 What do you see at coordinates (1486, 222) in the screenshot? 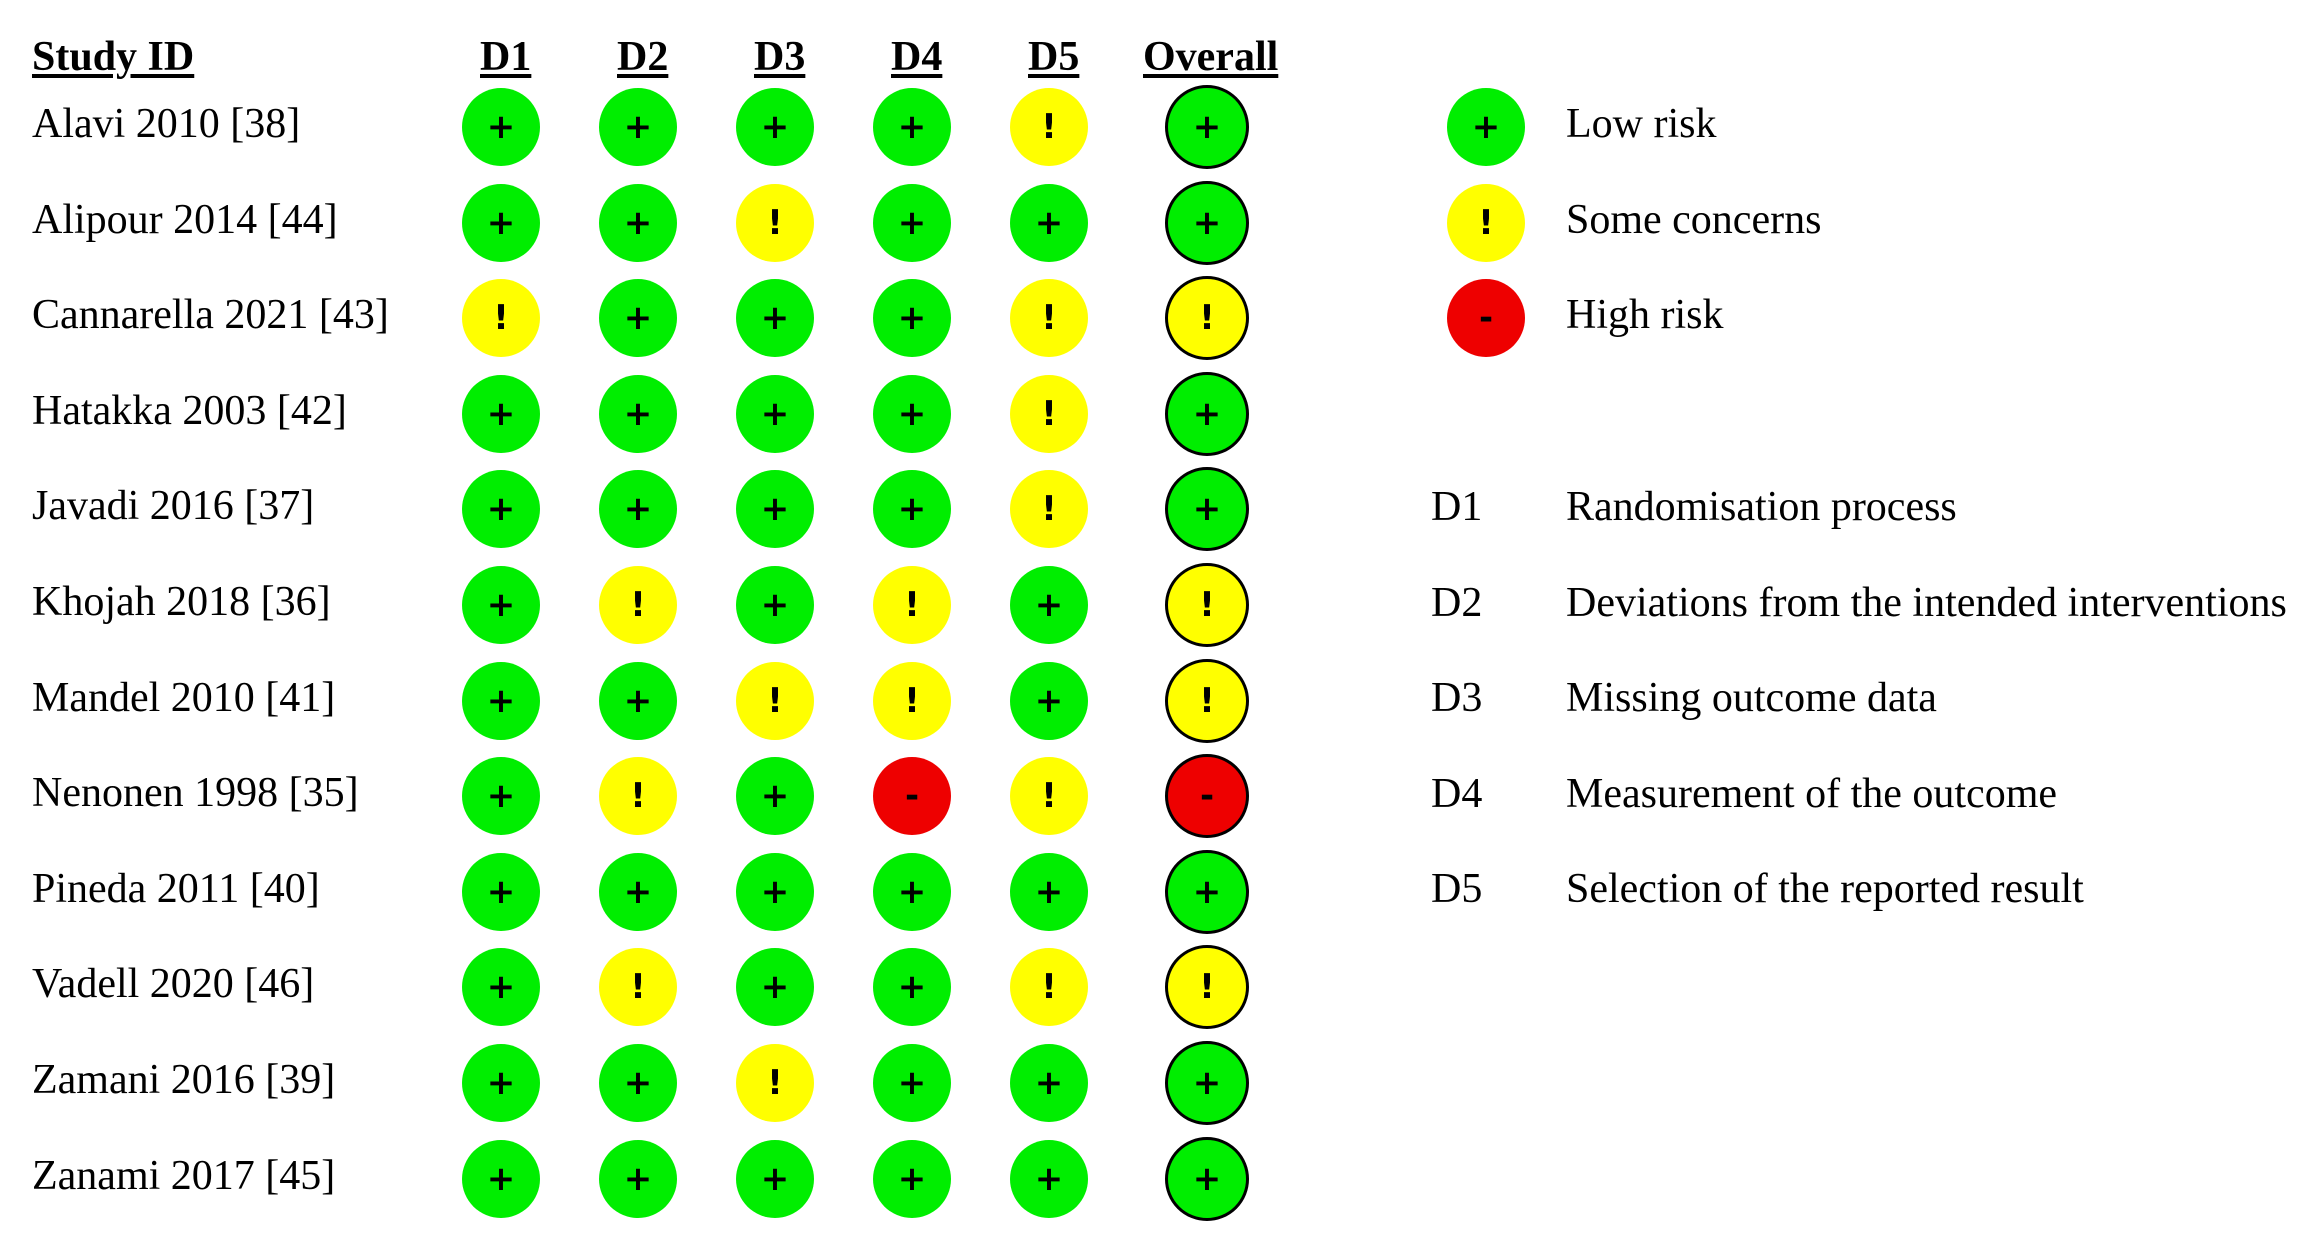
I see `legend-some-icon: !` at bounding box center [1486, 222].